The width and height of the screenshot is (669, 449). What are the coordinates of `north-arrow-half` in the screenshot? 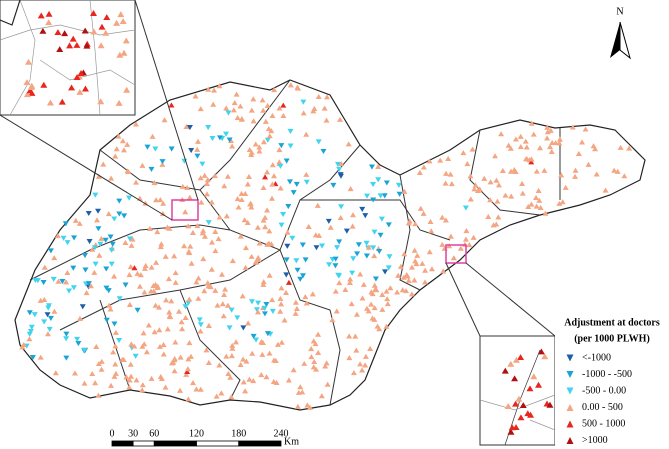 It's located at (615, 40).